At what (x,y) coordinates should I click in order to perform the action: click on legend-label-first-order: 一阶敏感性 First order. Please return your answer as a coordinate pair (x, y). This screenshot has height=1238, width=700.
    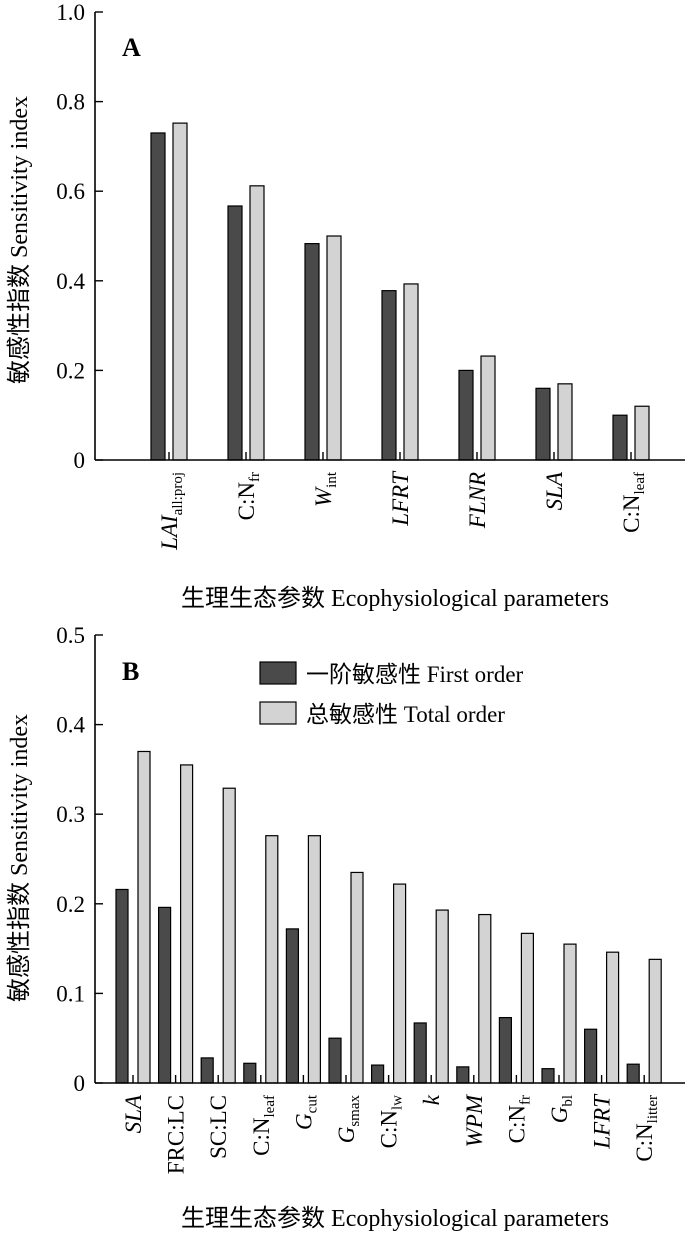
    Looking at the image, I should click on (415, 674).